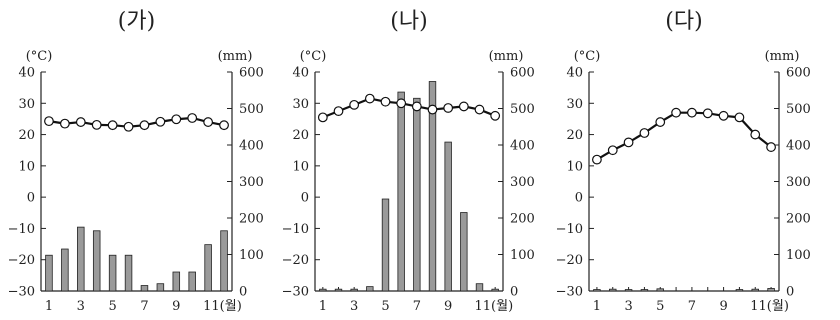 This screenshot has height=320, width=840. Describe the element at coordinates (313, 56) in the screenshot. I see `y-left-unit: (°C)` at that location.